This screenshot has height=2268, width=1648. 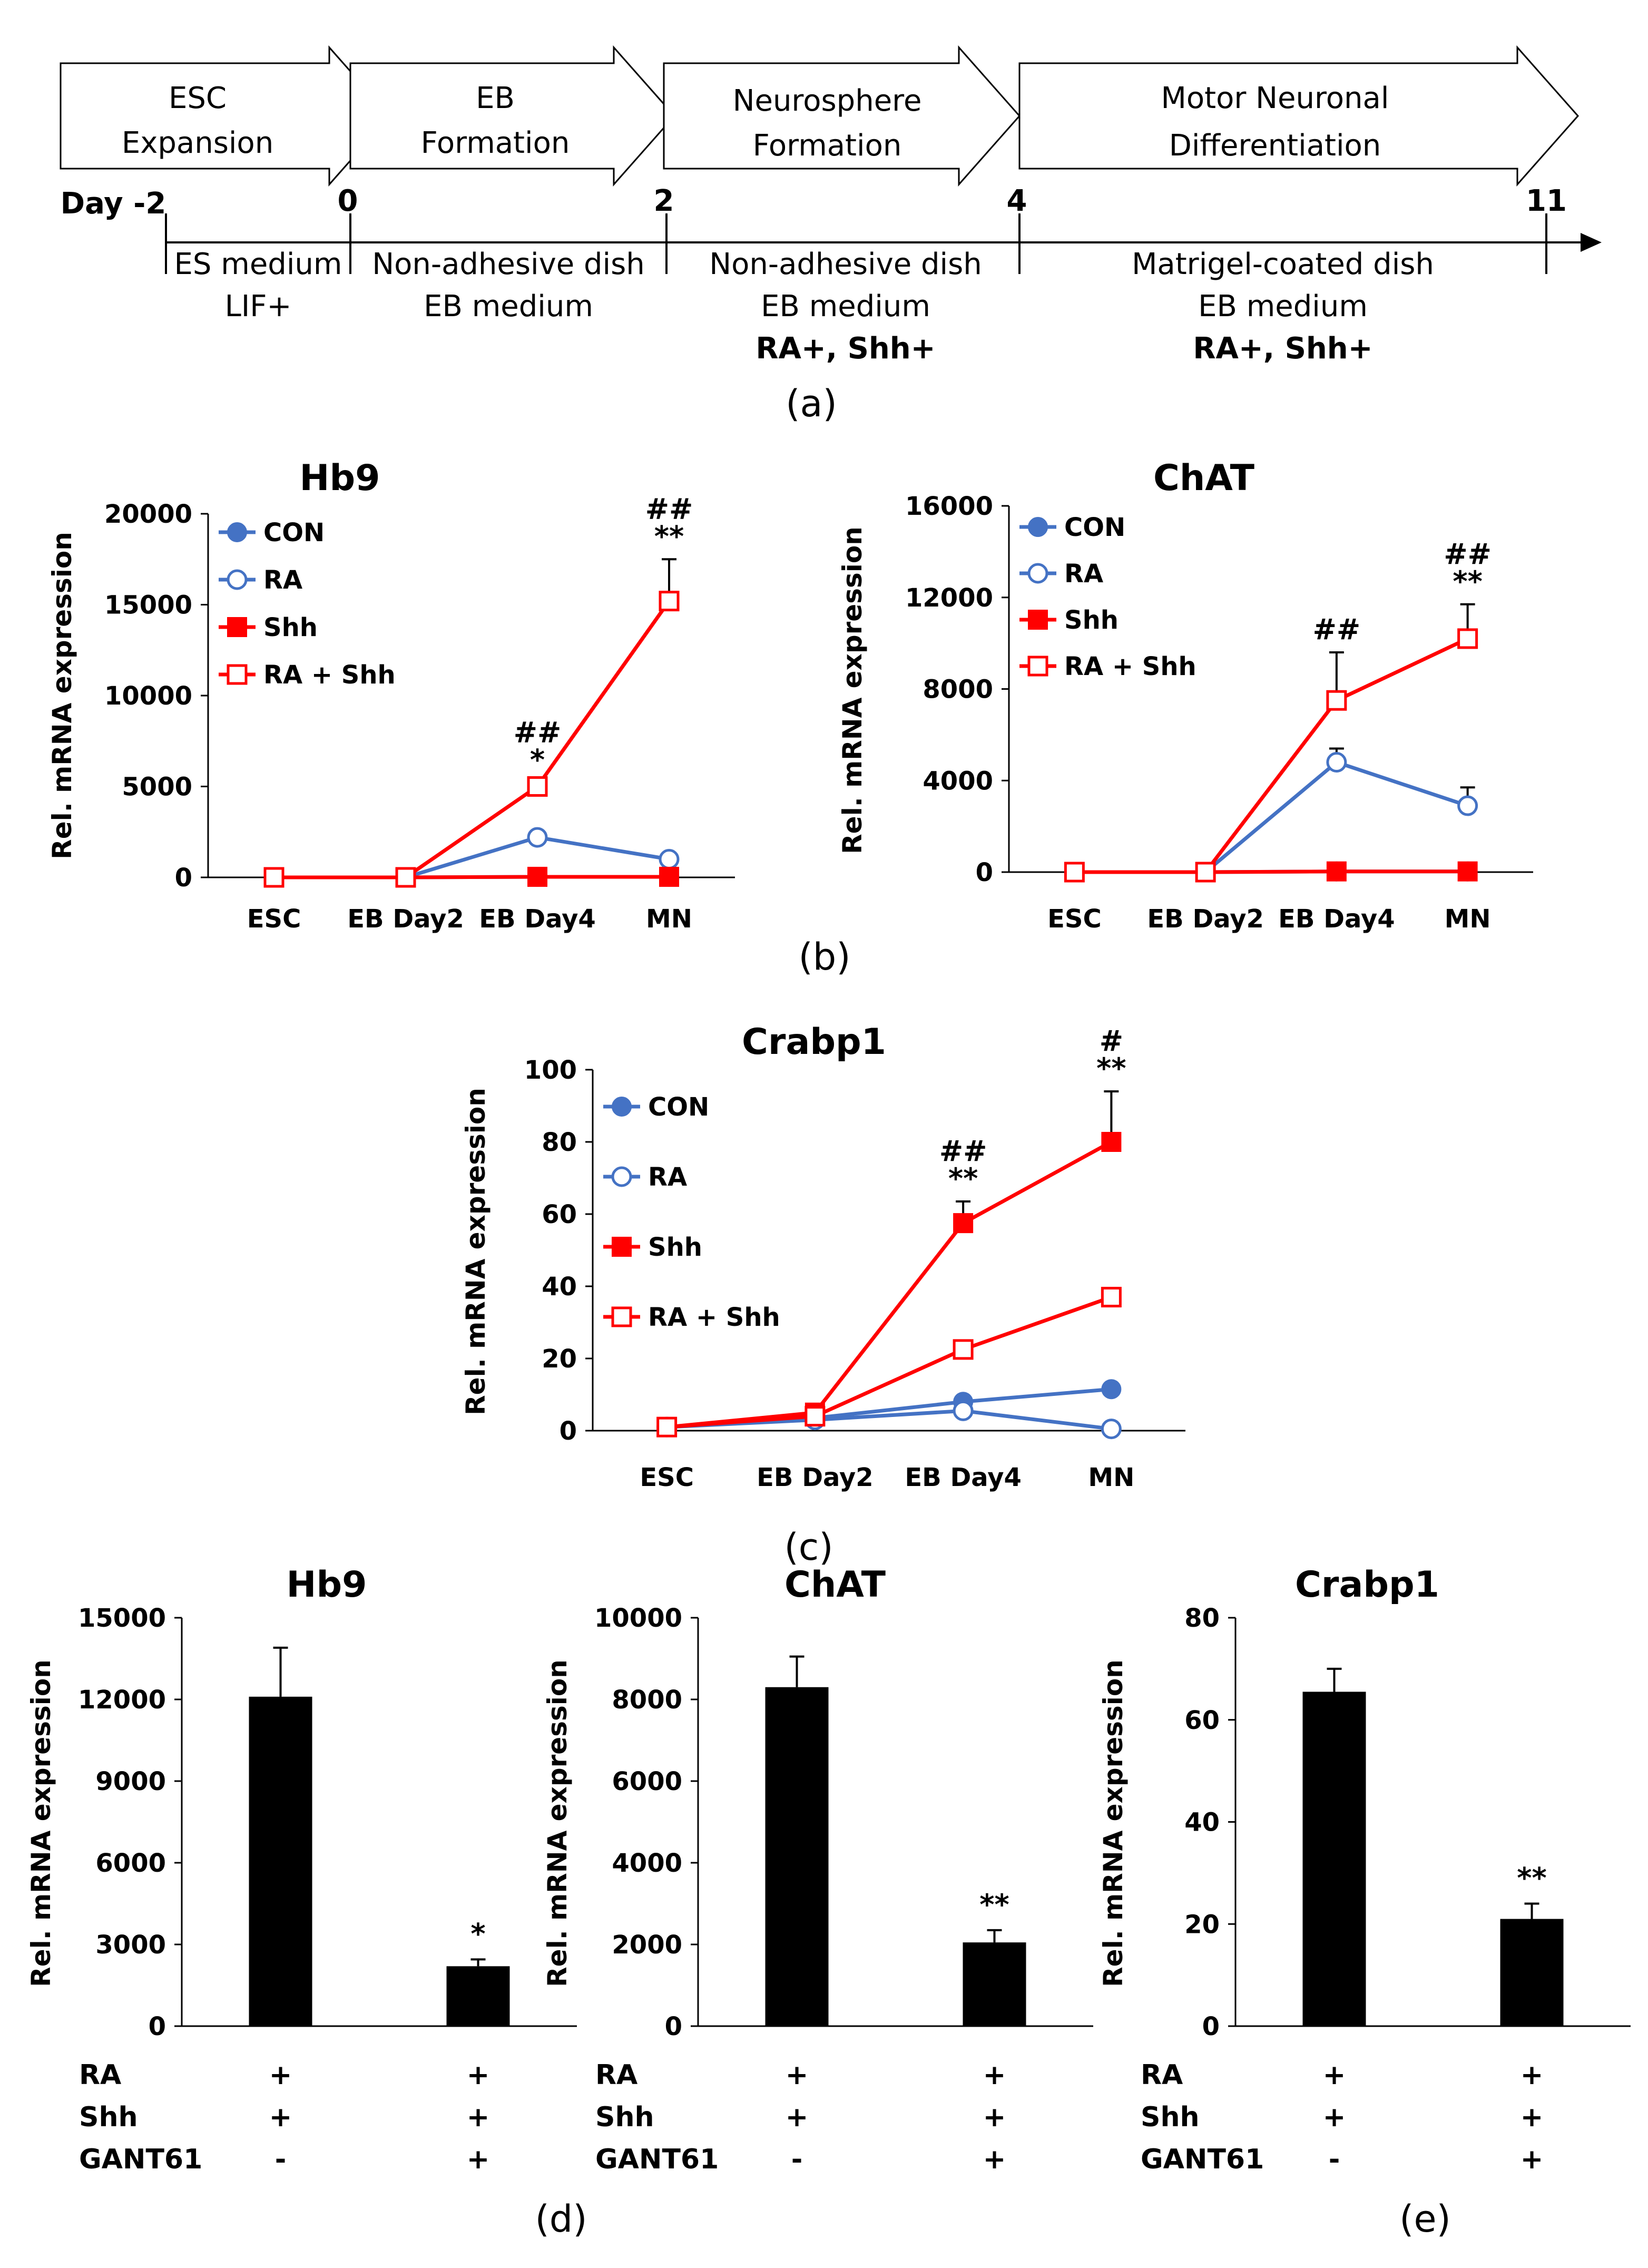 I want to click on crabp1-bar-ytick-label-1: 20, so click(x=1202, y=1924).